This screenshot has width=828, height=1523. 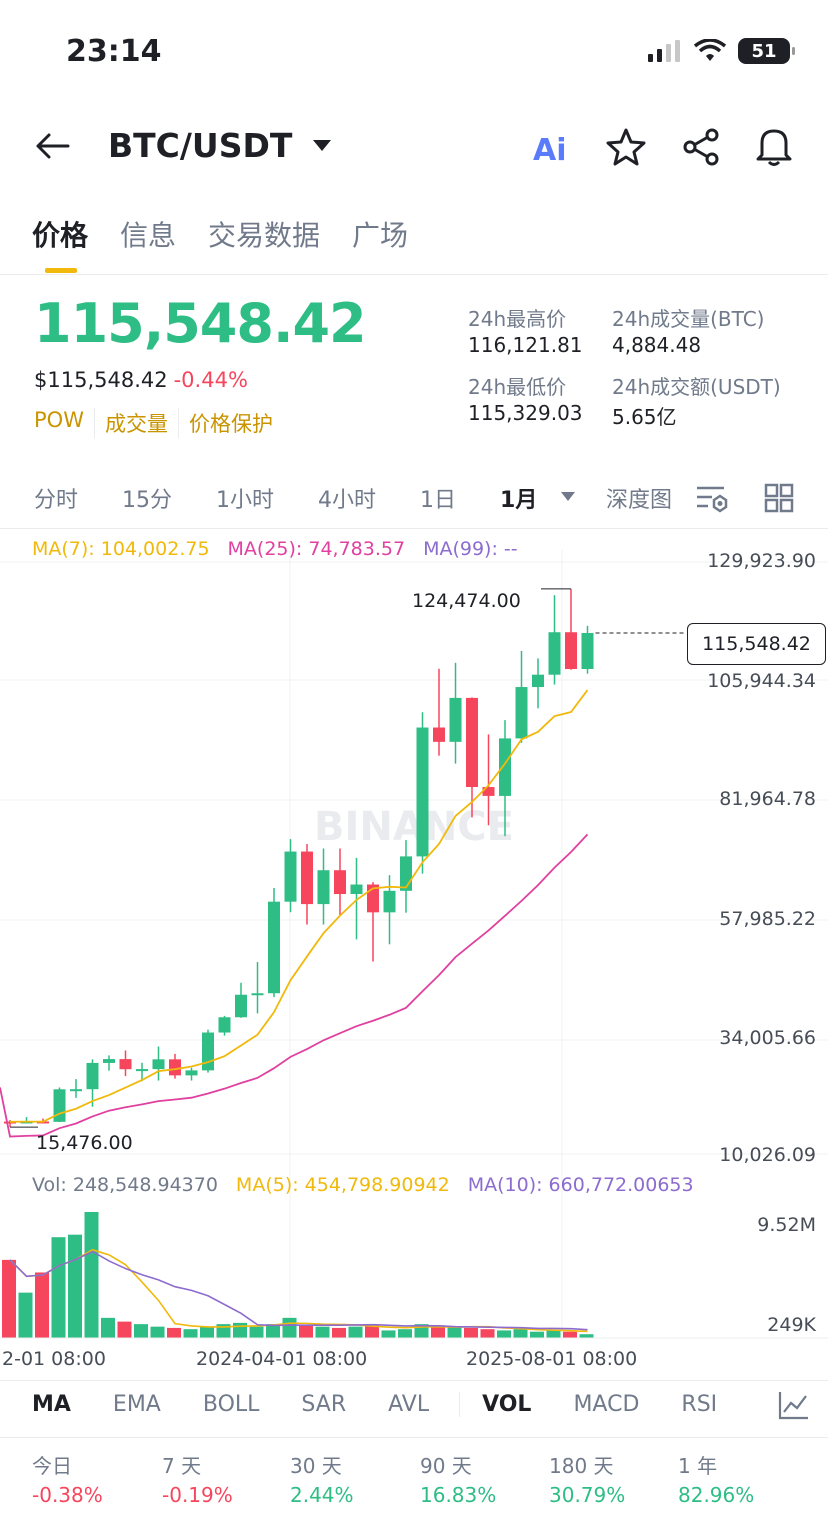 What do you see at coordinates (761, 681) in the screenshot?
I see `y-axis-label: 105,944.34` at bounding box center [761, 681].